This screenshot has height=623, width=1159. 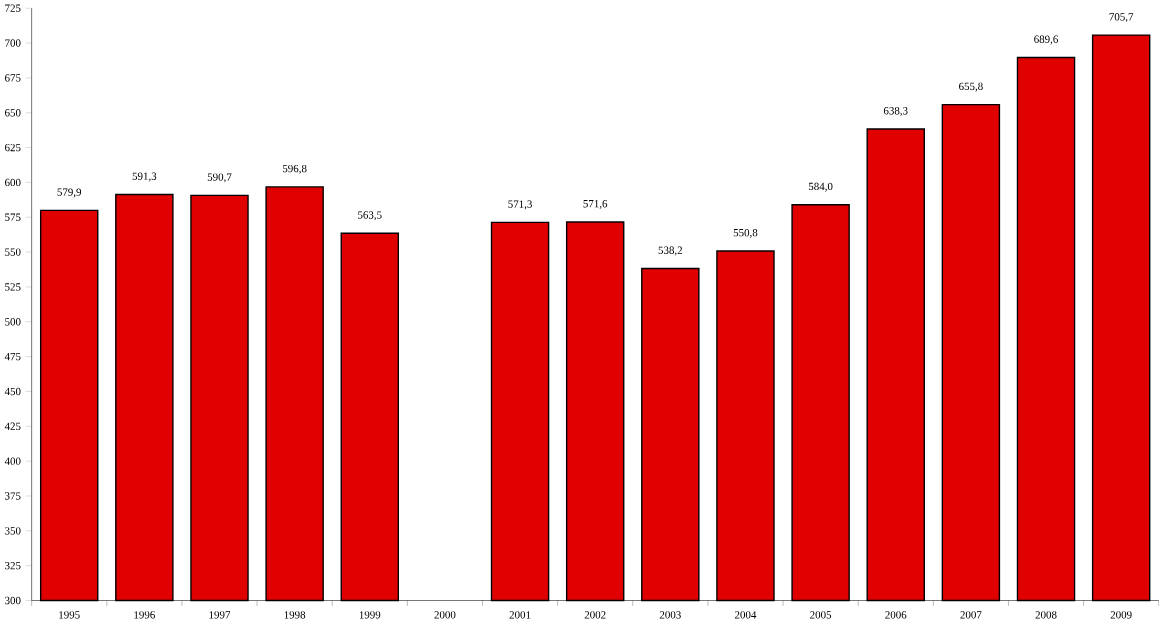 I want to click on data-label: 550,8, so click(x=745, y=233).